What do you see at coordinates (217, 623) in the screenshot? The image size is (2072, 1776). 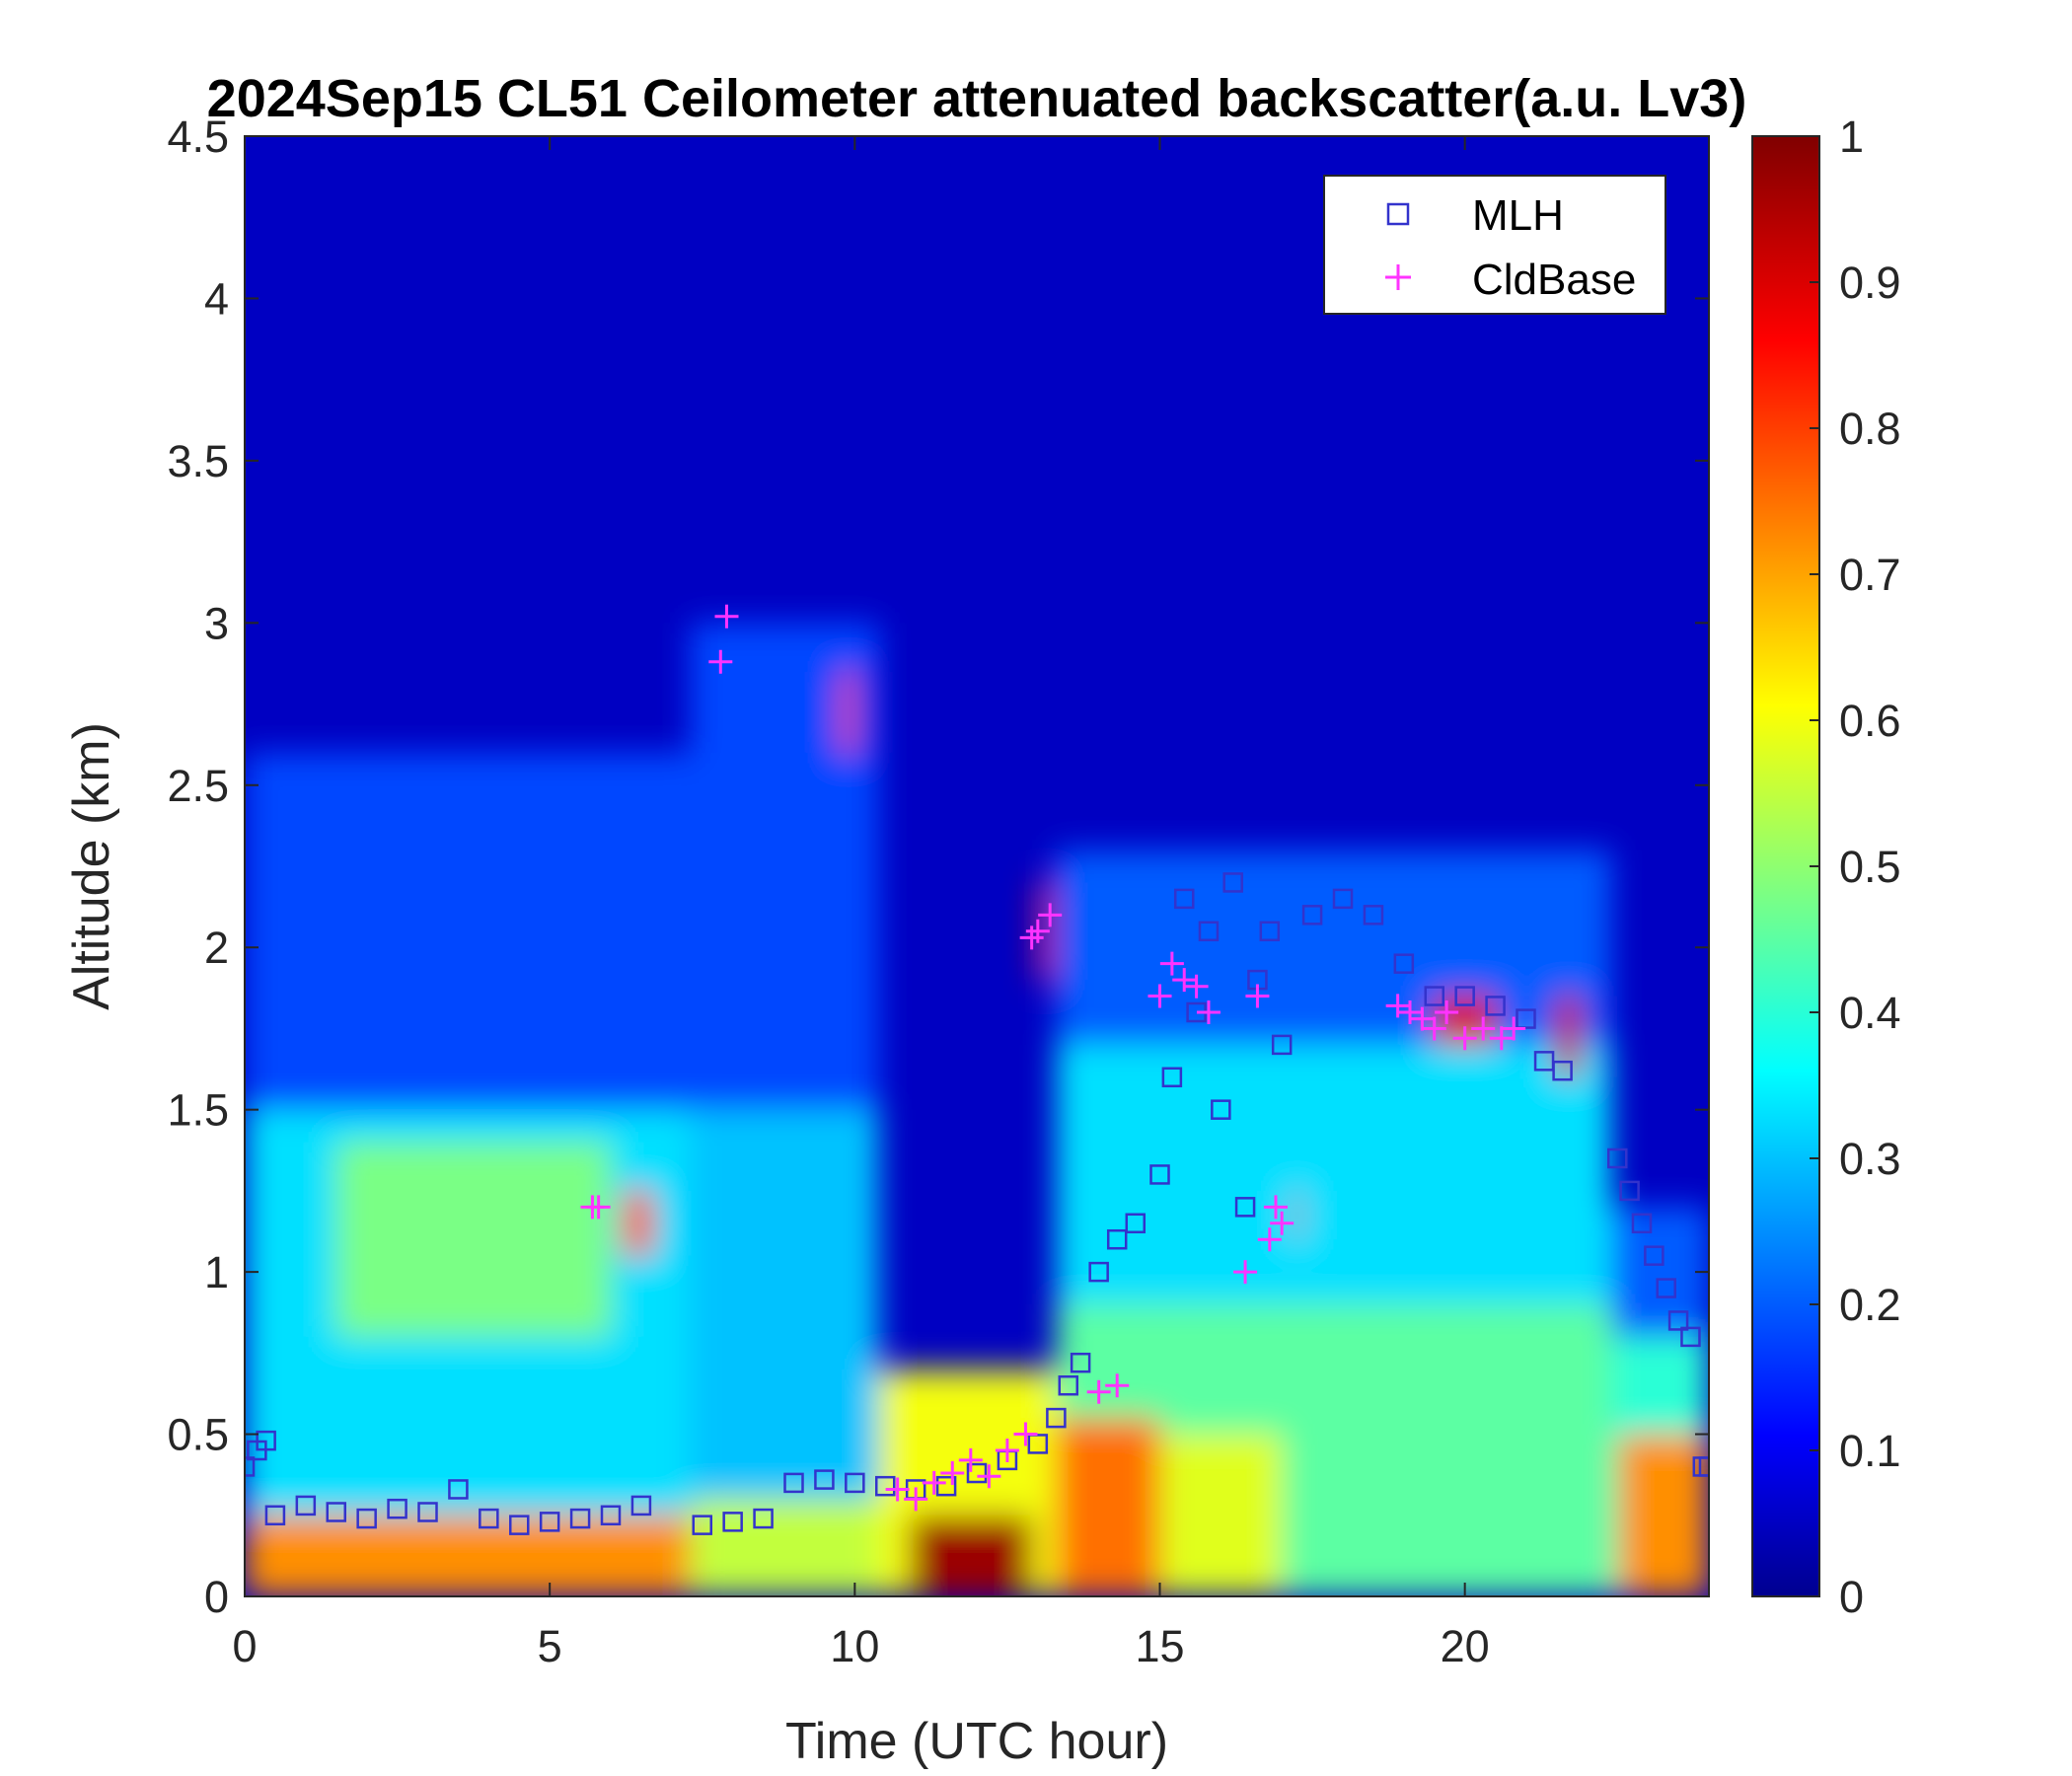 I see `y-tick-label: 3` at bounding box center [217, 623].